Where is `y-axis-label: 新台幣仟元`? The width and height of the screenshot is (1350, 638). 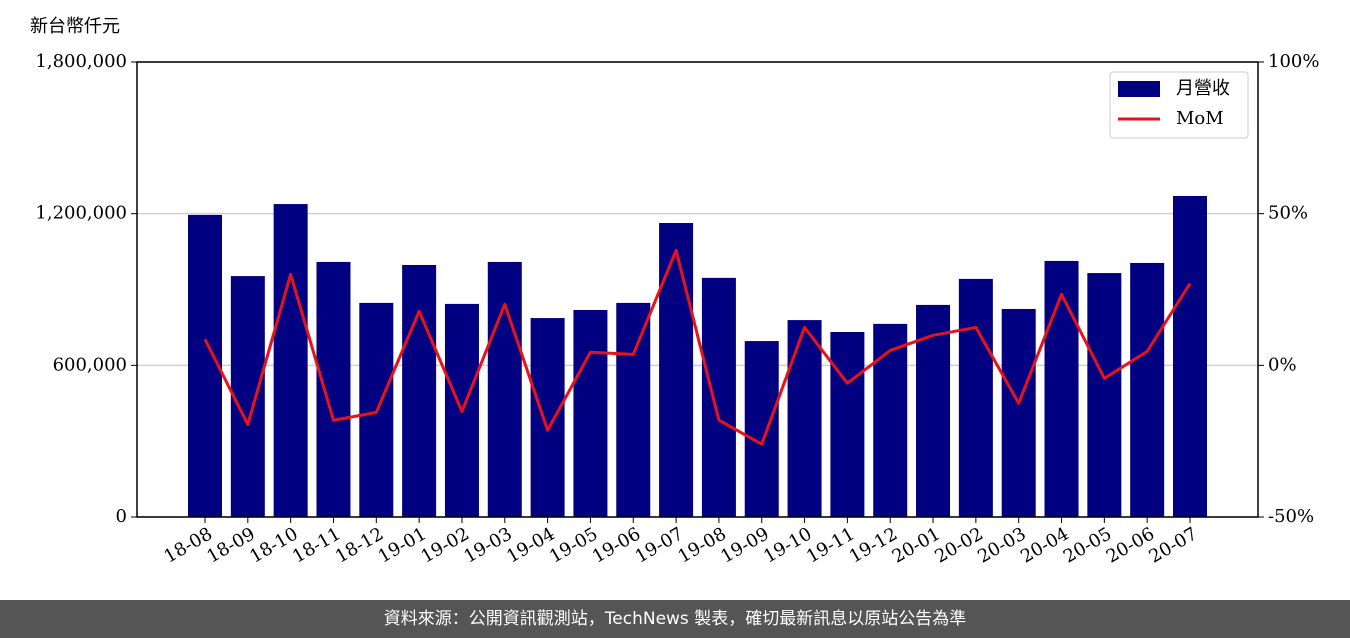
y-axis-label: 新台幣仟元 is located at coordinates (75, 26).